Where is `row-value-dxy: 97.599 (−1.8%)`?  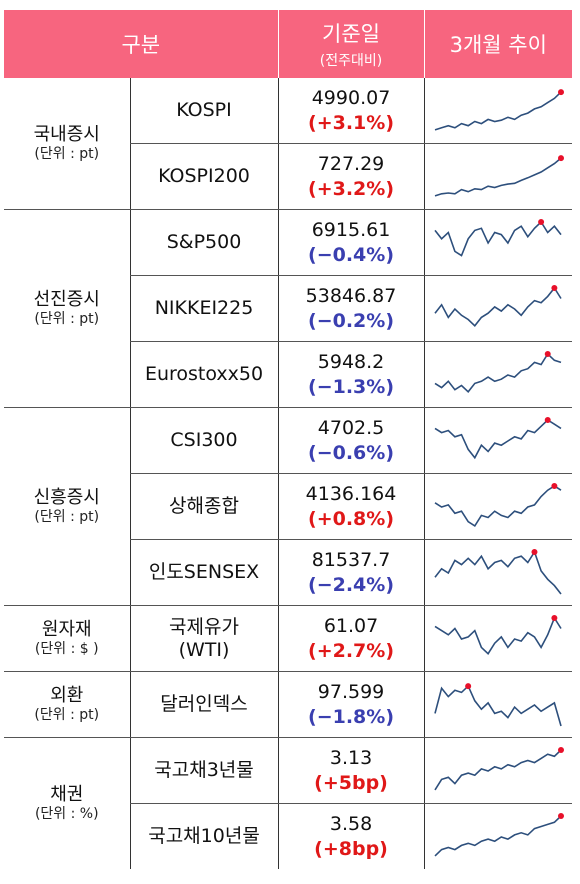
row-value-dxy: 97.599 (−1.8%) is located at coordinates (351, 705).